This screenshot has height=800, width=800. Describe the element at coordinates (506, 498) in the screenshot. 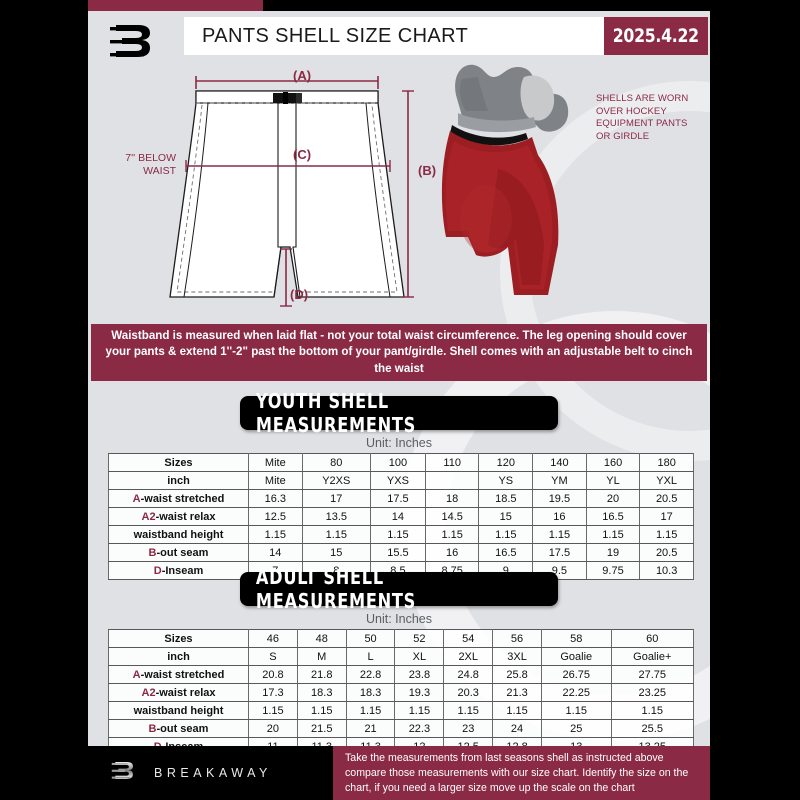

I see `table-cell: 18.5` at that location.